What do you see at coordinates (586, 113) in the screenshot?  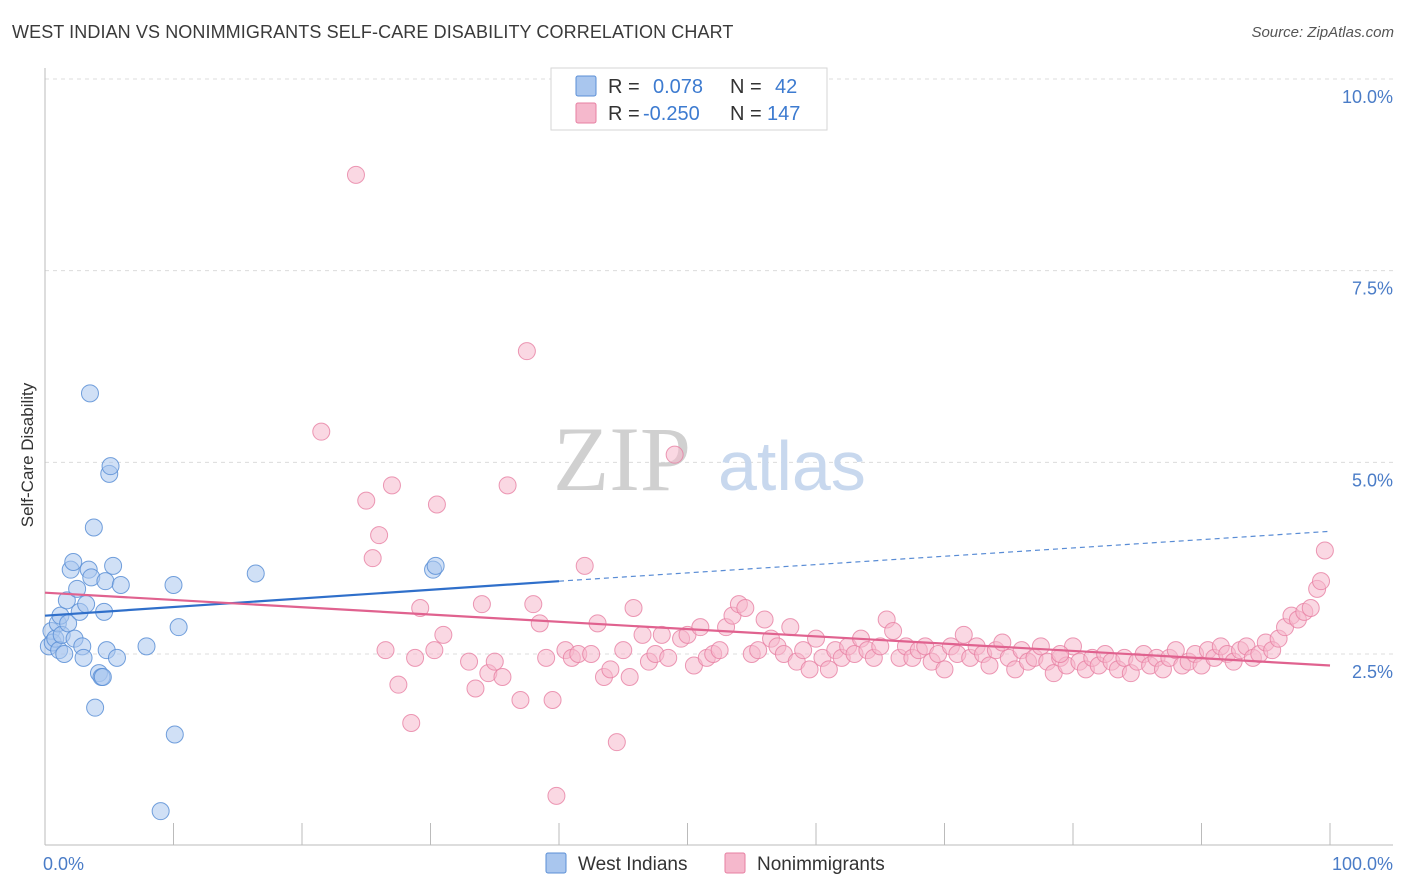 I see `legend-swatch-nonimmigrants` at bounding box center [586, 113].